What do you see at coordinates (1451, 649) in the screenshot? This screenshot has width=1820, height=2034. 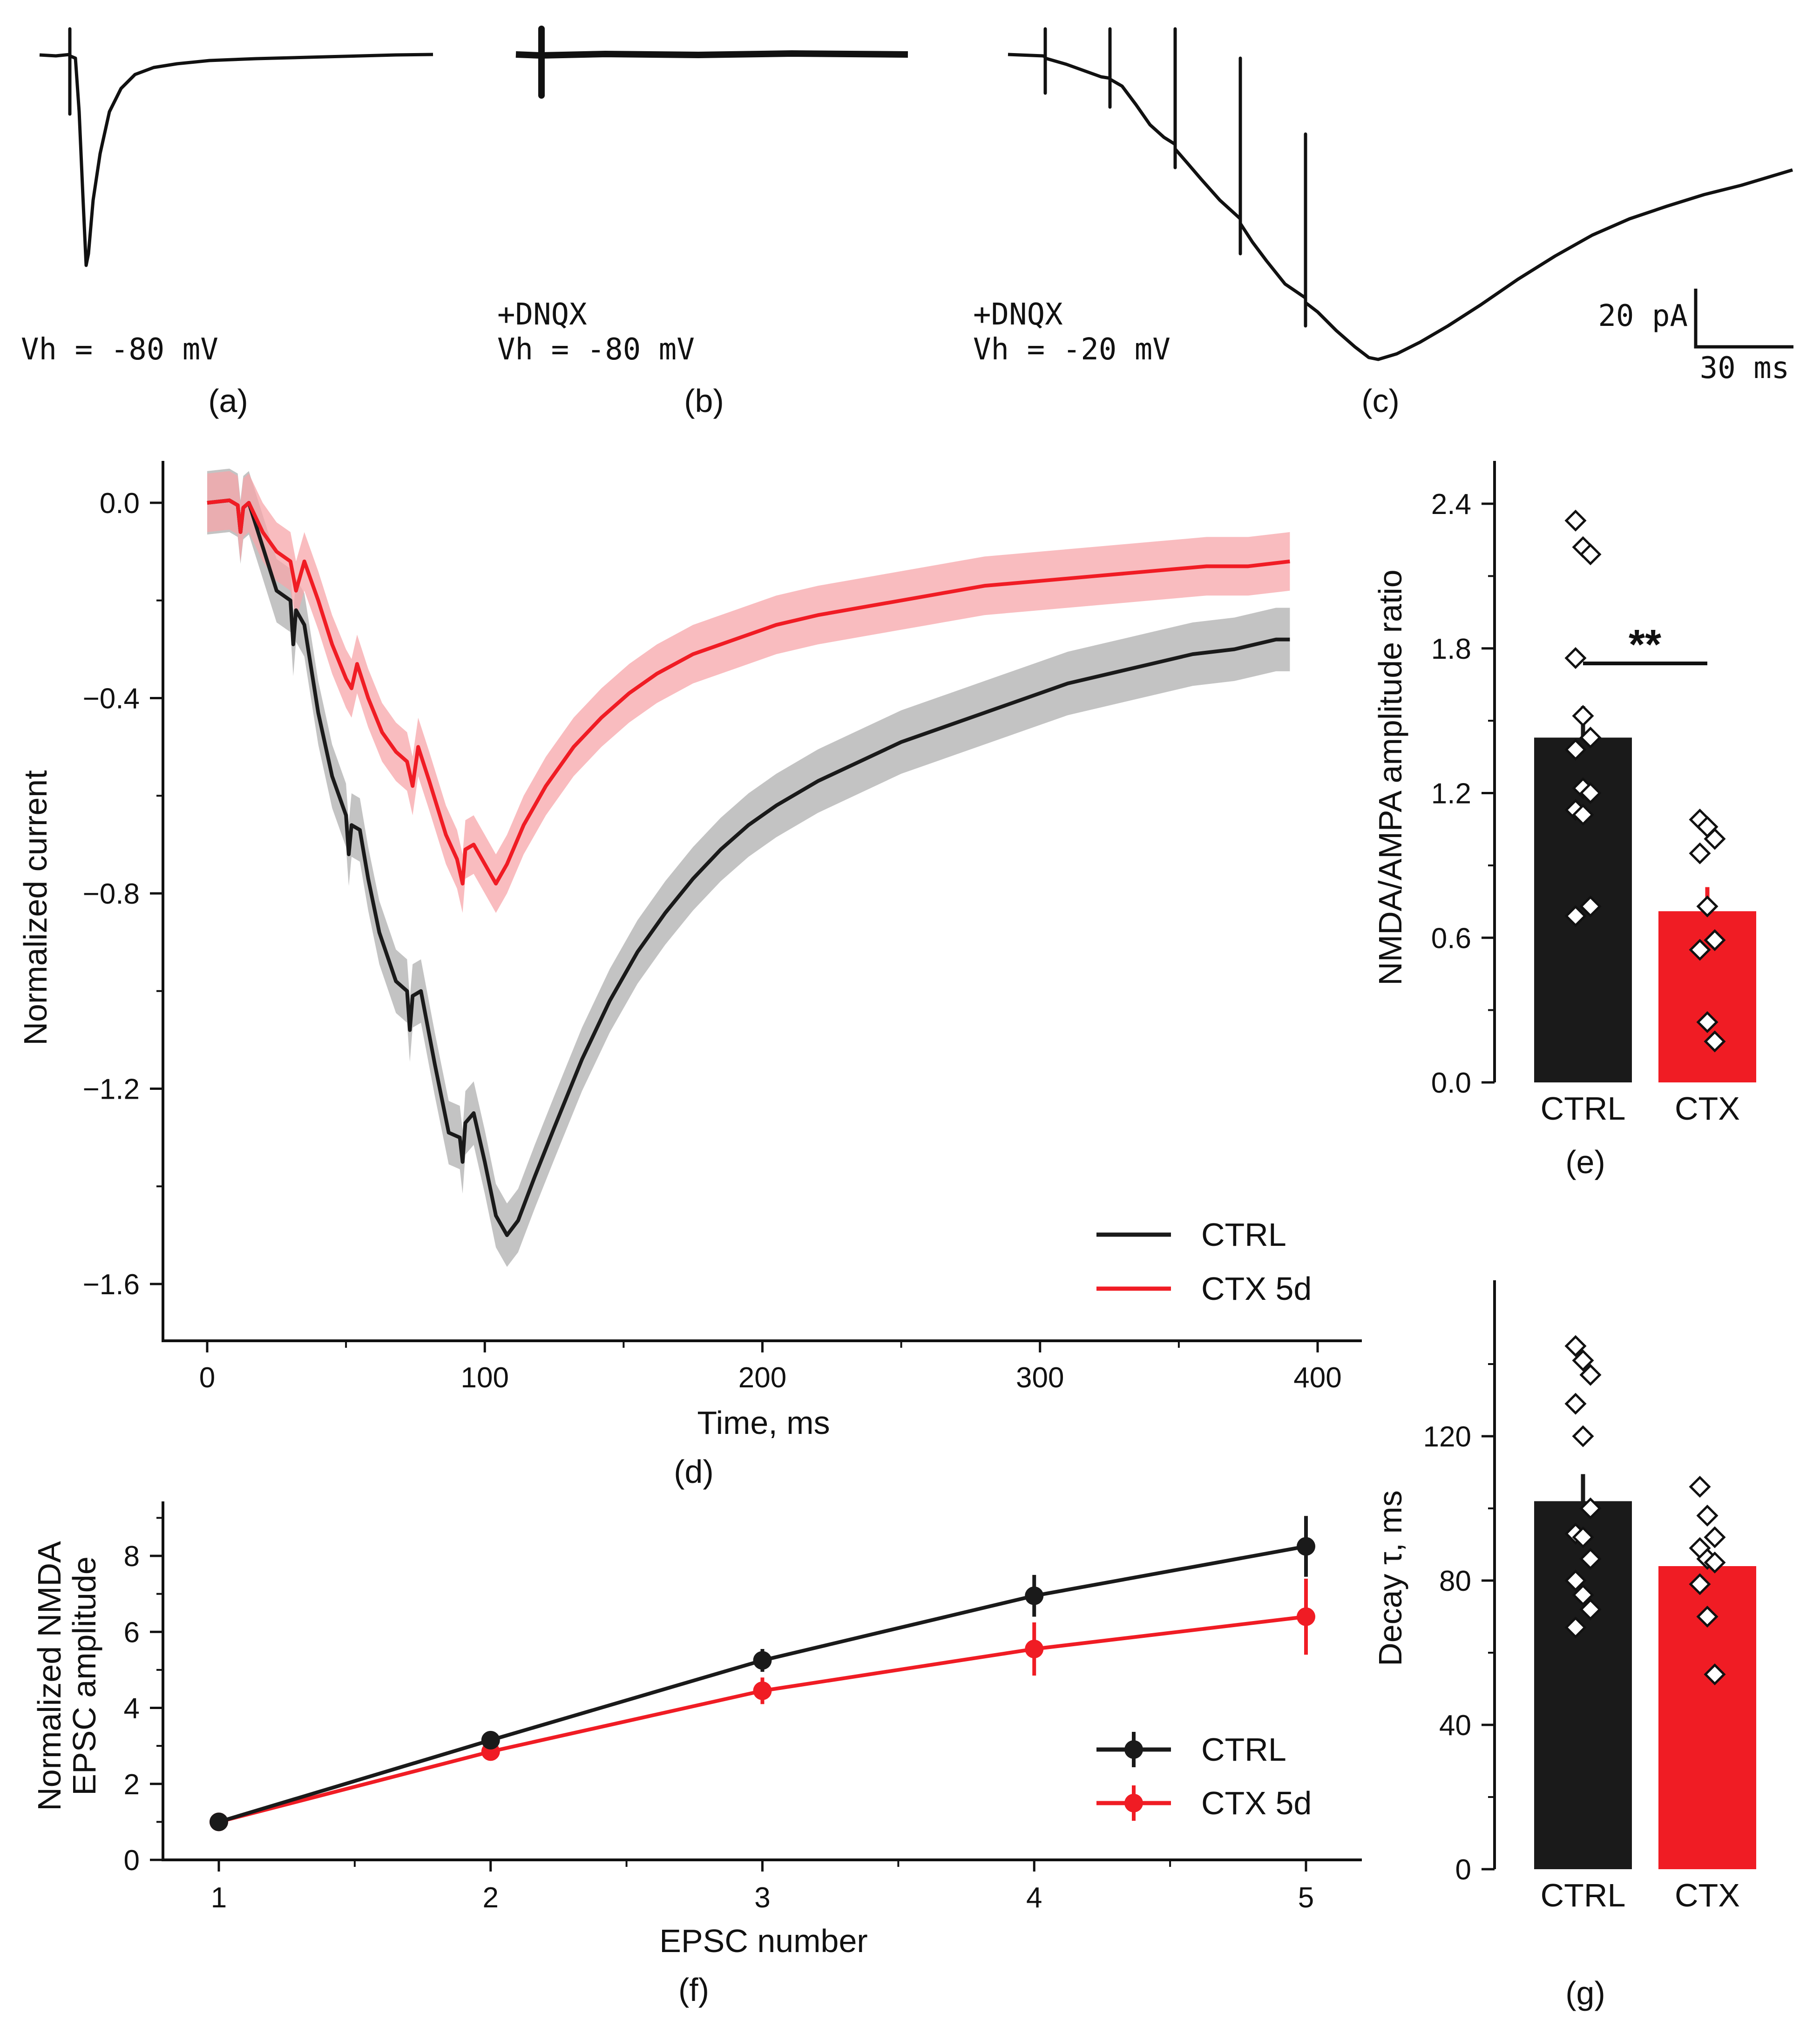 I see `y-tick-label: 1.8` at bounding box center [1451, 649].